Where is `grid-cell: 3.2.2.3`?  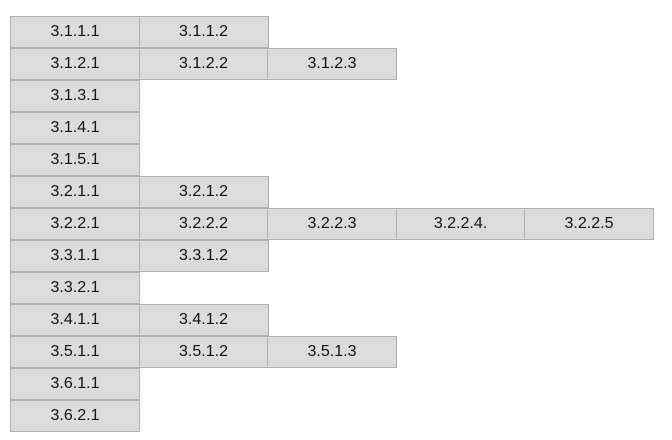 grid-cell: 3.2.2.3 is located at coordinates (332, 224).